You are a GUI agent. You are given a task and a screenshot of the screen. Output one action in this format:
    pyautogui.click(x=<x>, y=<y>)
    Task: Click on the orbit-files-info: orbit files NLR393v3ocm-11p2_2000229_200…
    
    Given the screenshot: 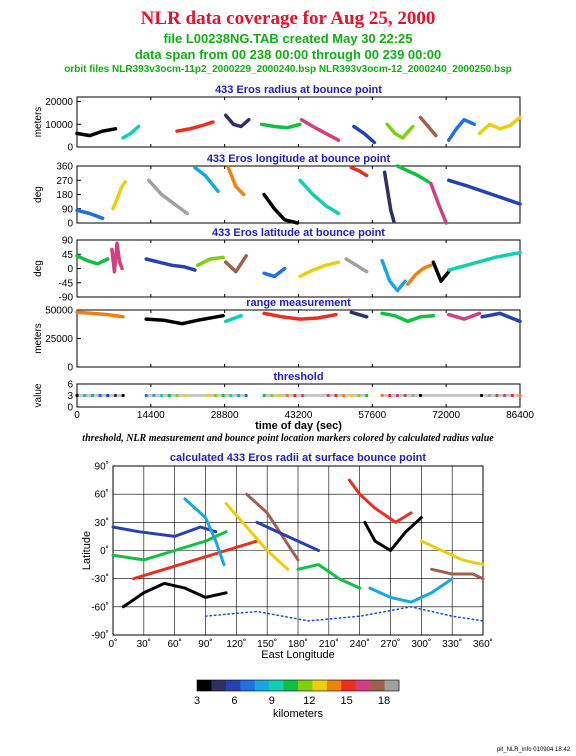 What is the action you would take?
    pyautogui.click(x=288, y=69)
    